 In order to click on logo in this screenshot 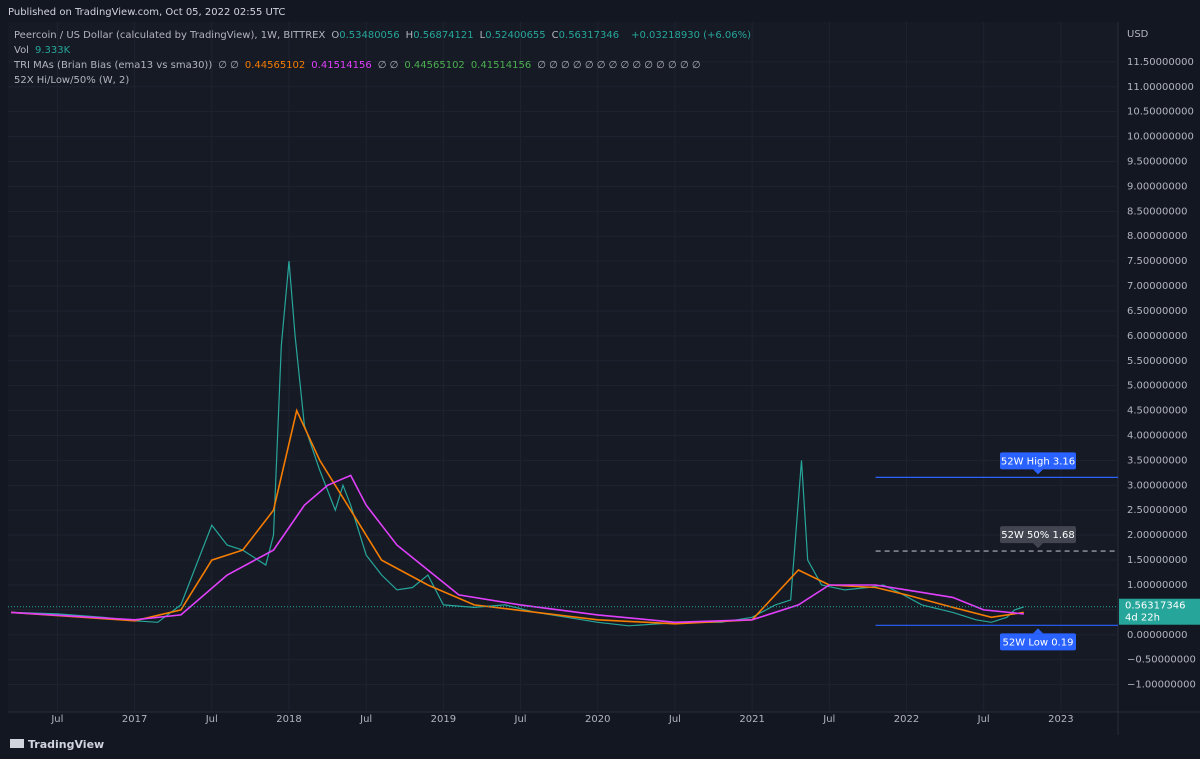, I will do `click(17, 743)`.